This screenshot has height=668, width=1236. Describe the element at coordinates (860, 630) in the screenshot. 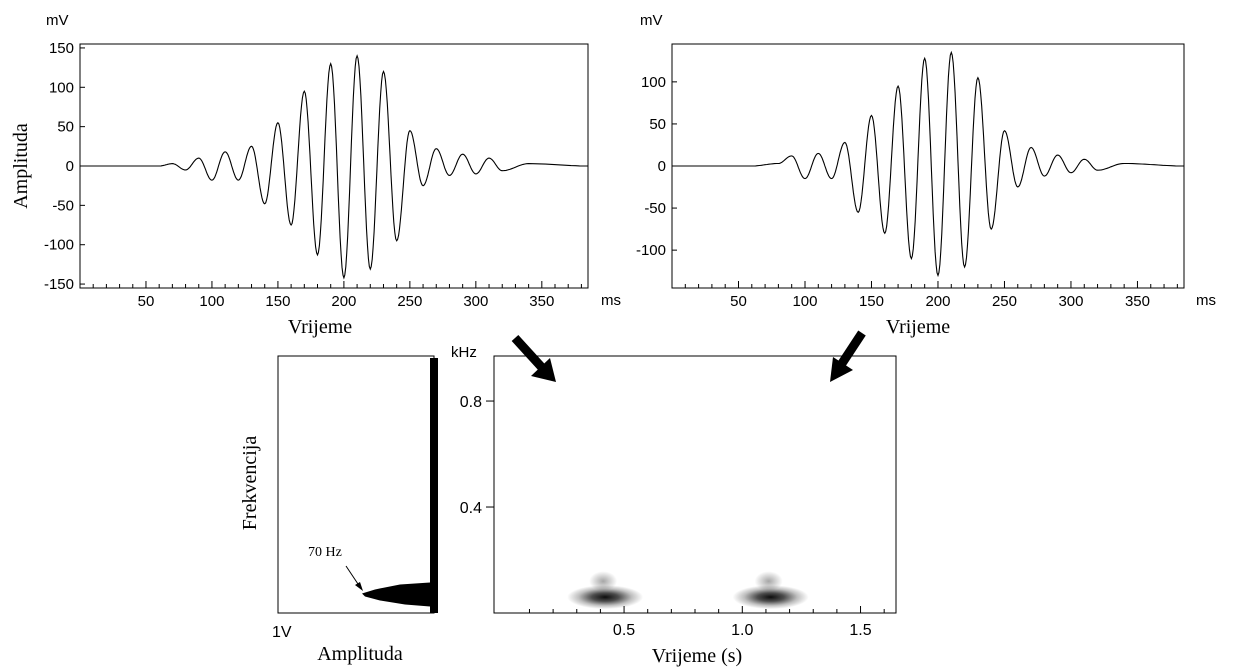

I see `x-tick-label: 1.5` at that location.